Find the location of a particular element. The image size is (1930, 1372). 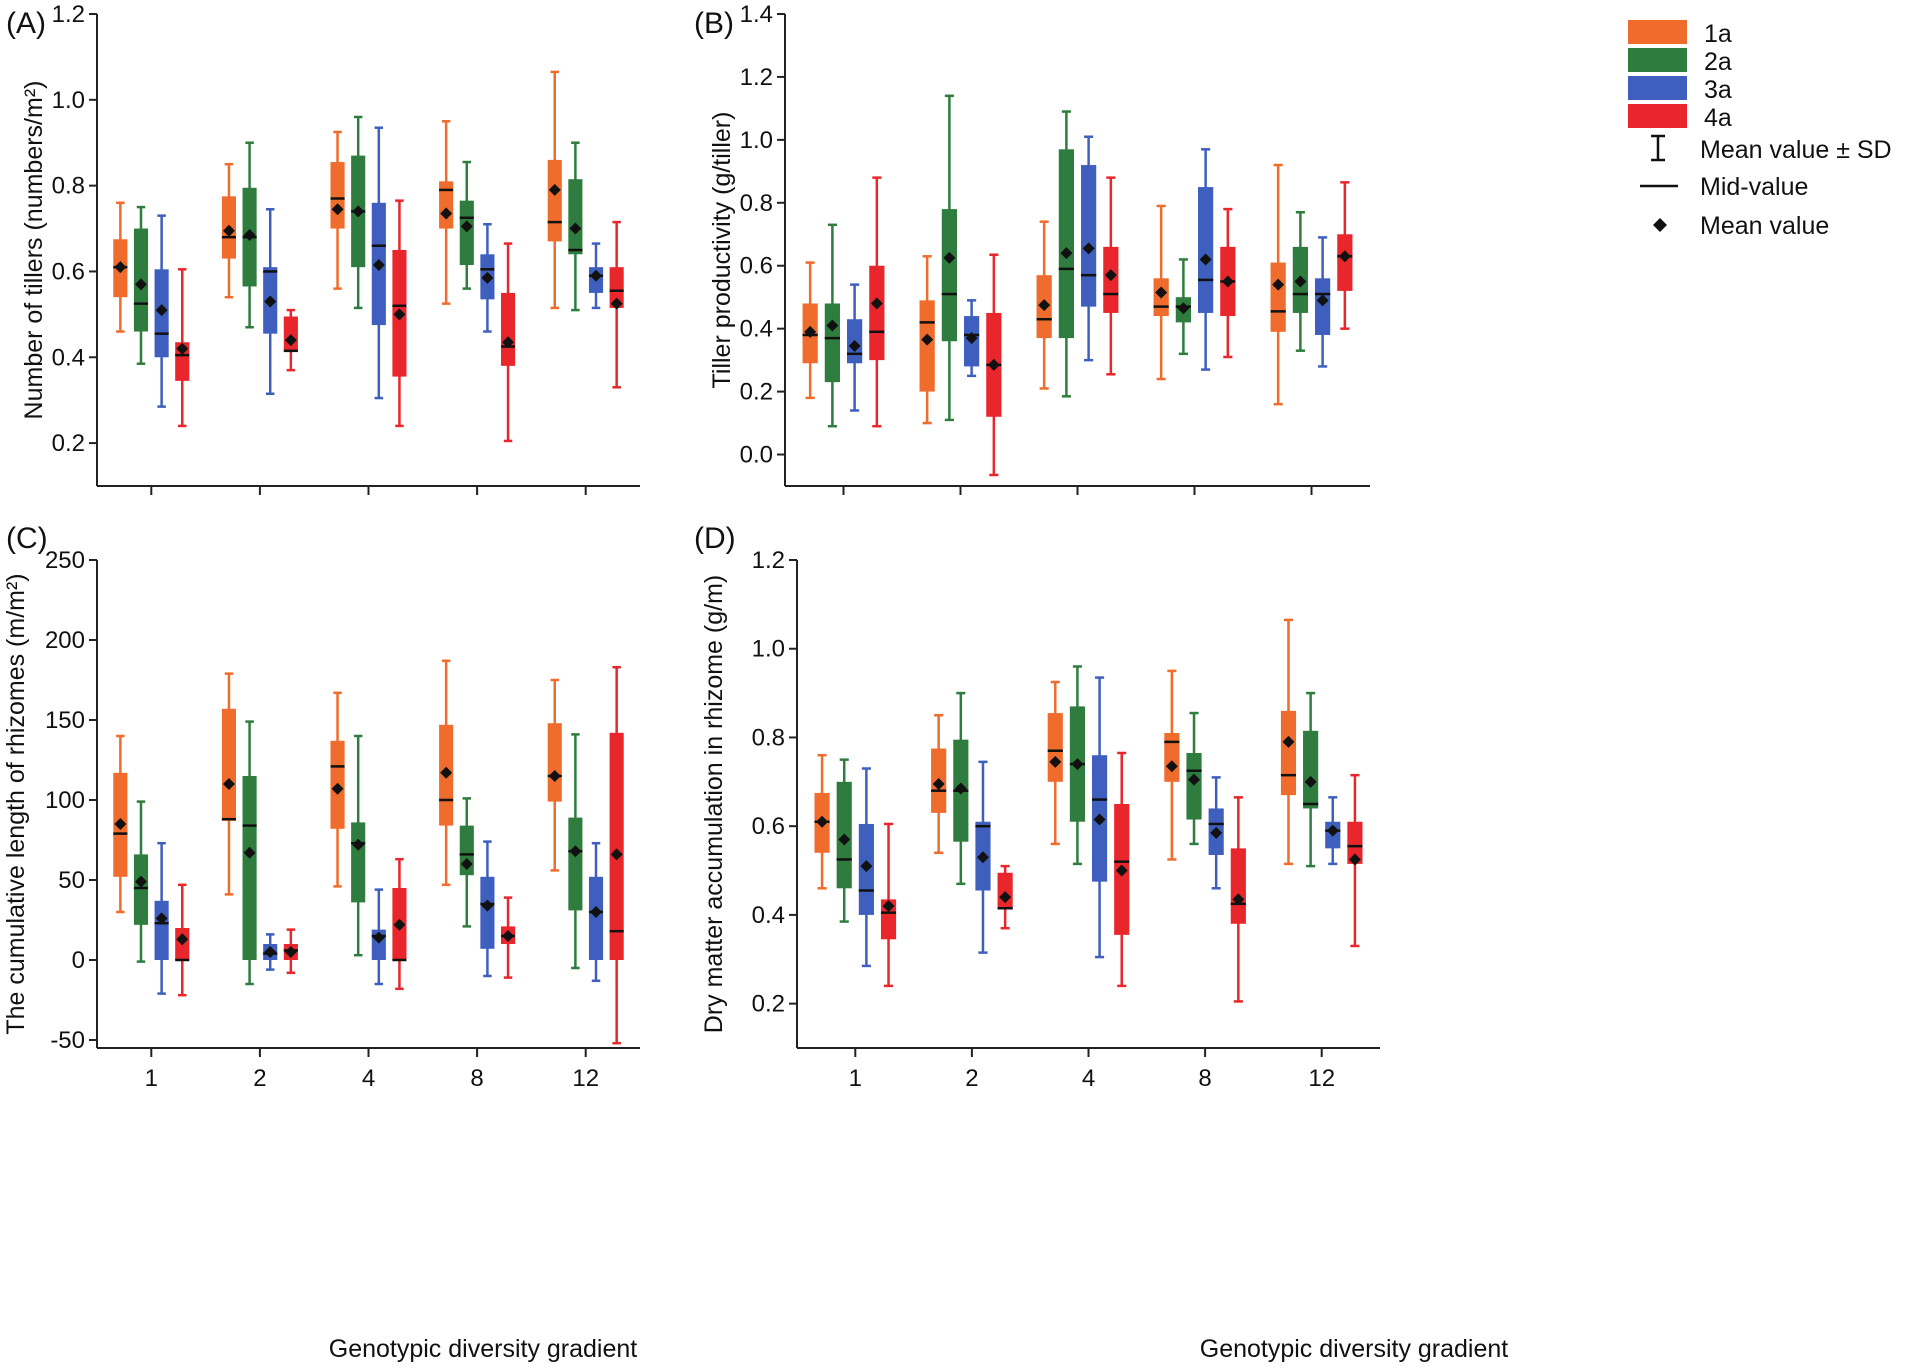

y-tick-label: 50 is located at coordinates (71, 880).